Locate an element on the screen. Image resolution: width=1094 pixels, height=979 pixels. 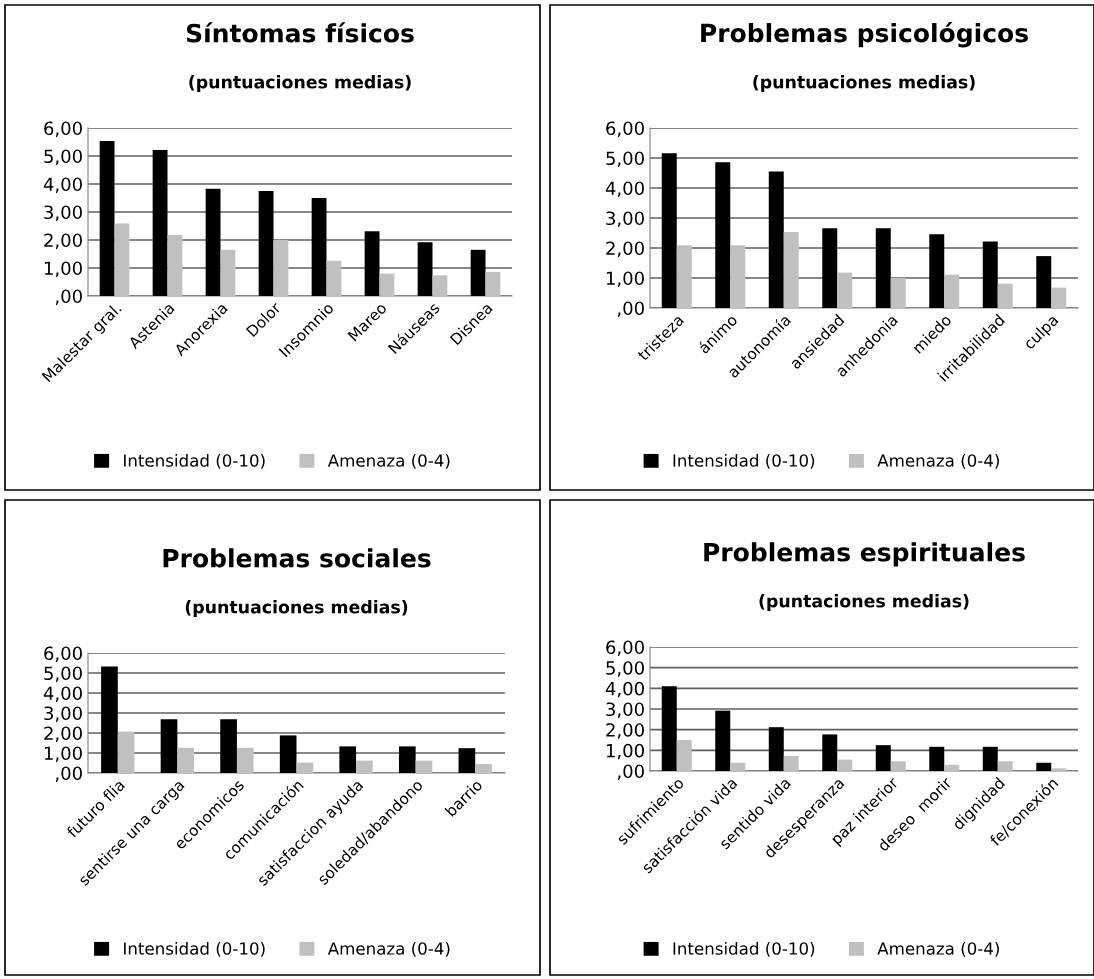
chart-title: Problemas psicológicos is located at coordinates (864, 35).